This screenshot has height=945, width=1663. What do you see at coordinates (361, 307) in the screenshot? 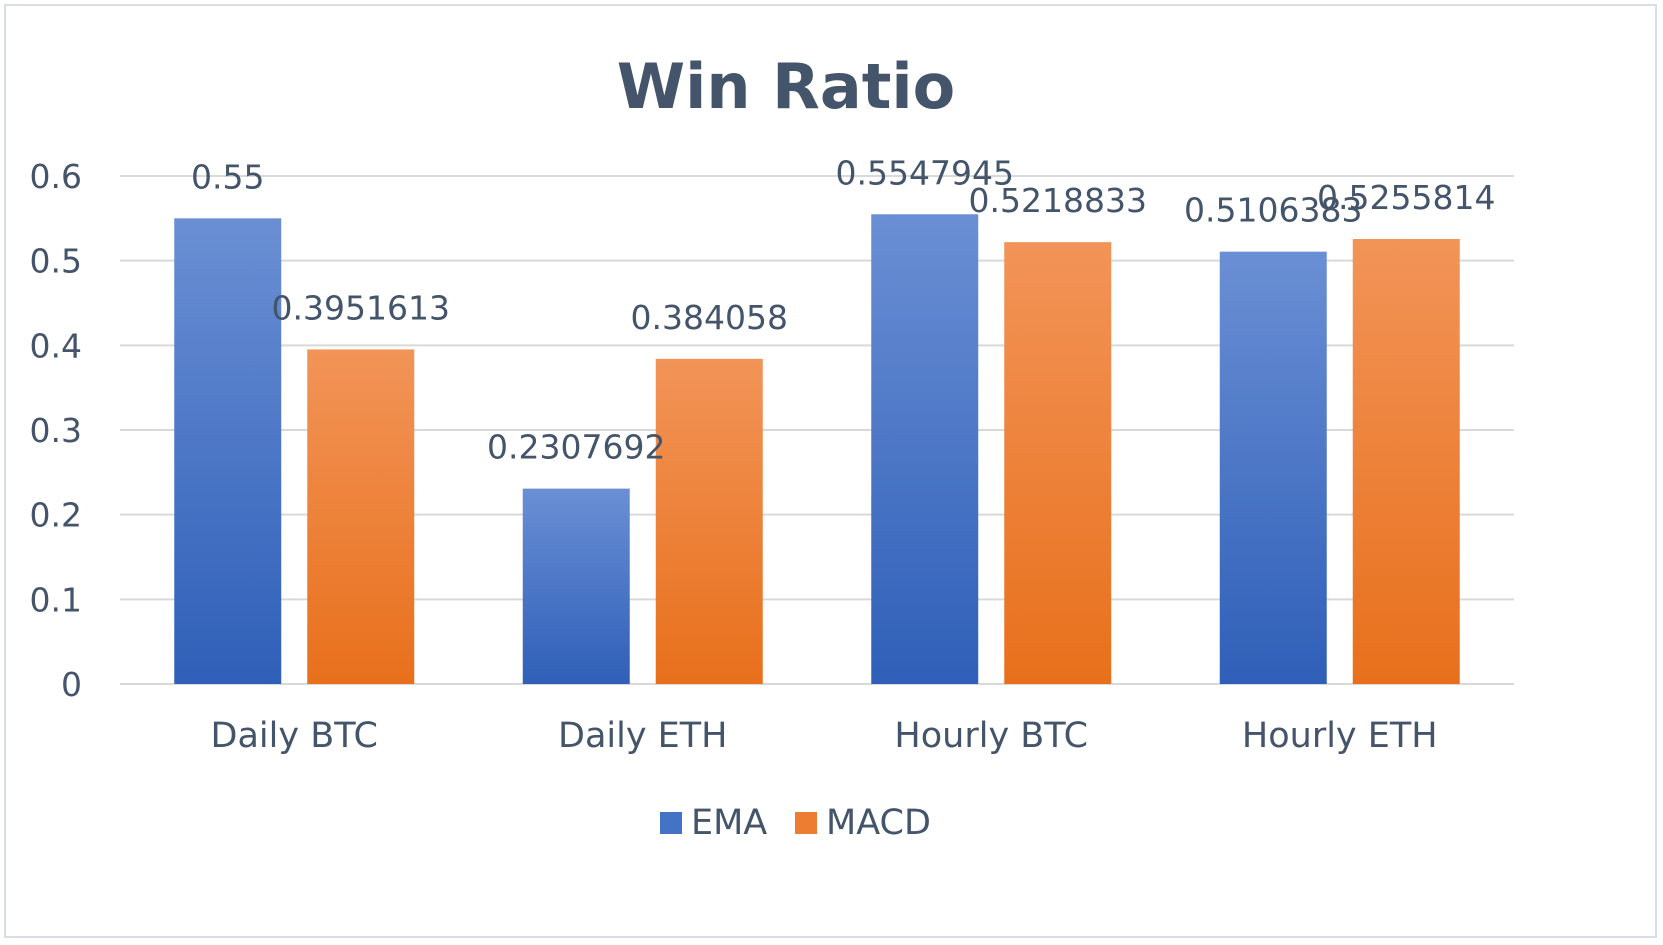
I see `data-label: 0.3951613` at bounding box center [361, 307].